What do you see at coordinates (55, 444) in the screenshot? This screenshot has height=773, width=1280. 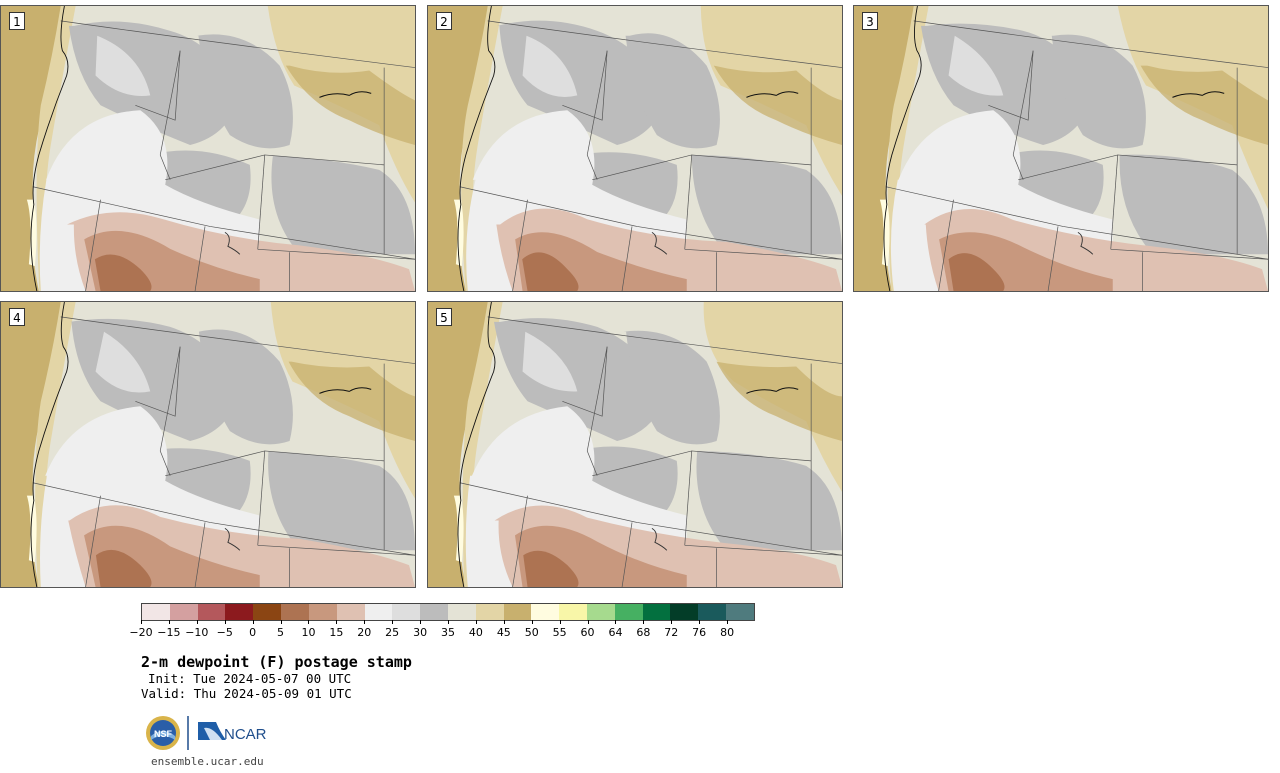 I see `coastal-band` at bounding box center [55, 444].